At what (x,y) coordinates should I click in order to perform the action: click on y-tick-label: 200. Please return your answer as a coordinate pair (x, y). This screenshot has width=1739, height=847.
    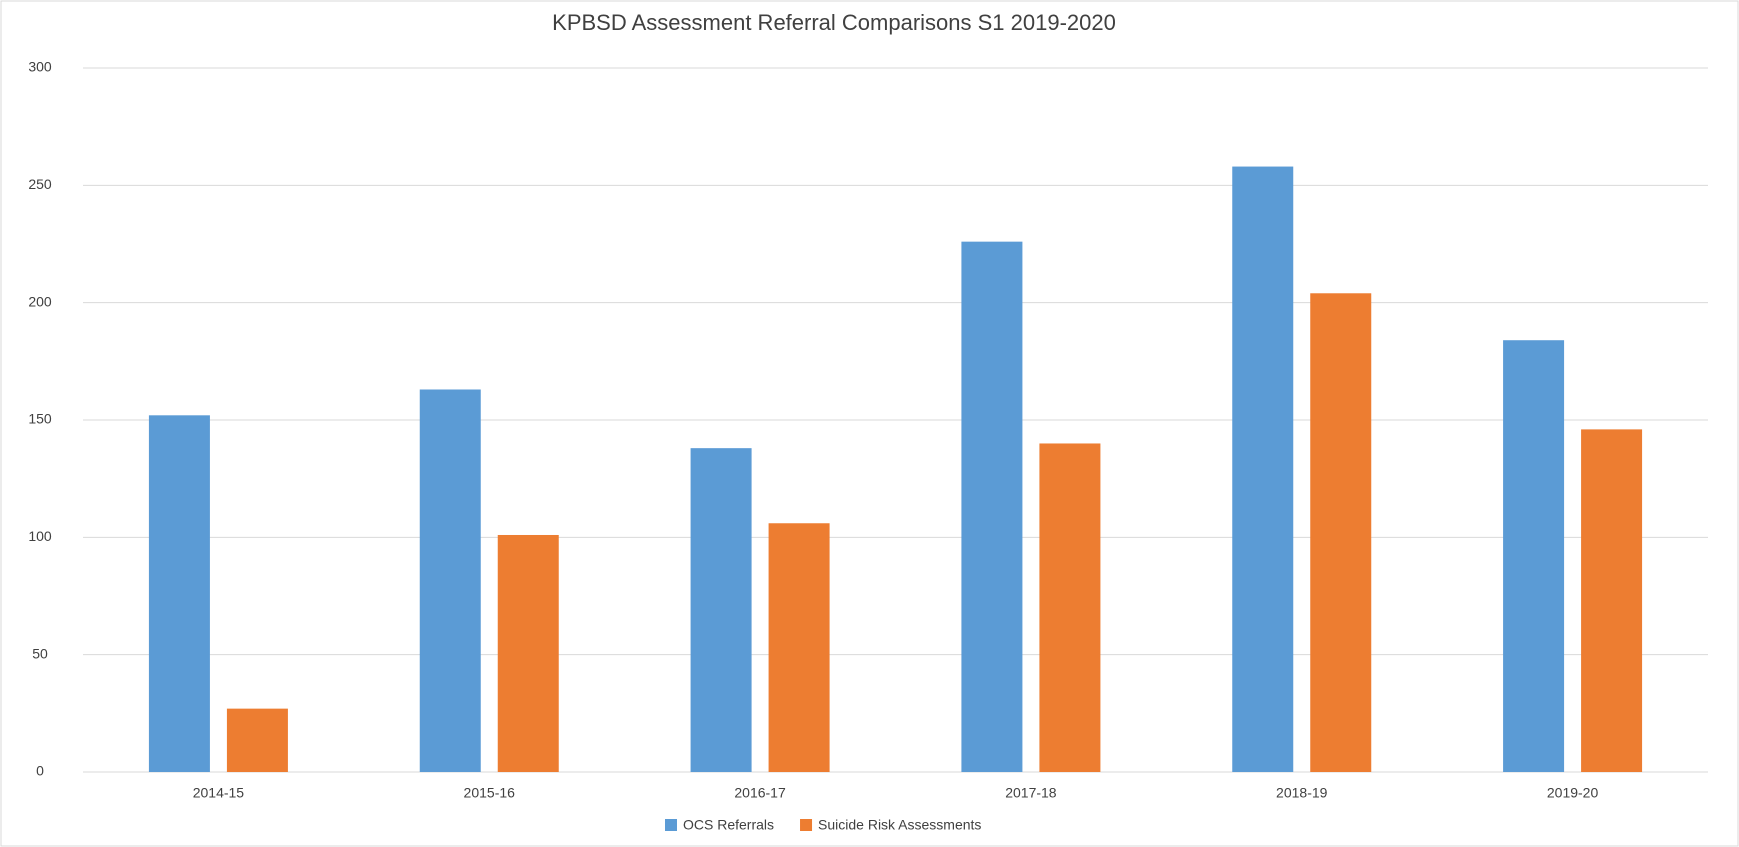
    Looking at the image, I should click on (40, 301).